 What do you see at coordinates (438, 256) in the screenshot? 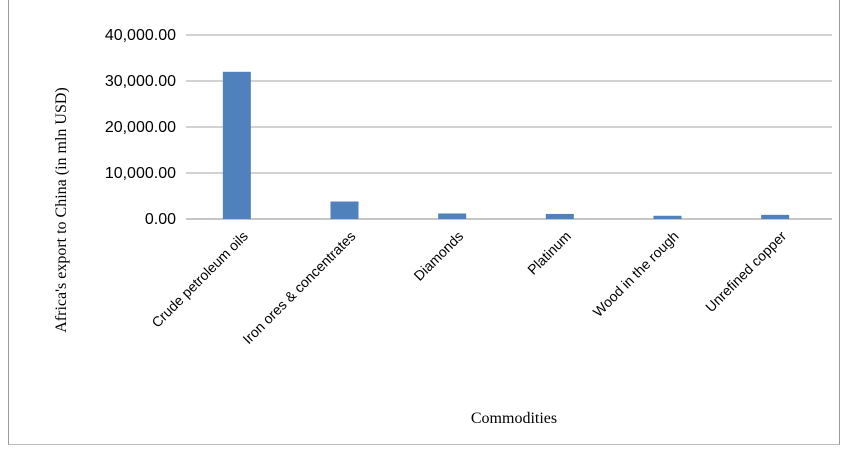
I see `x-tick-label: Diamonds` at bounding box center [438, 256].